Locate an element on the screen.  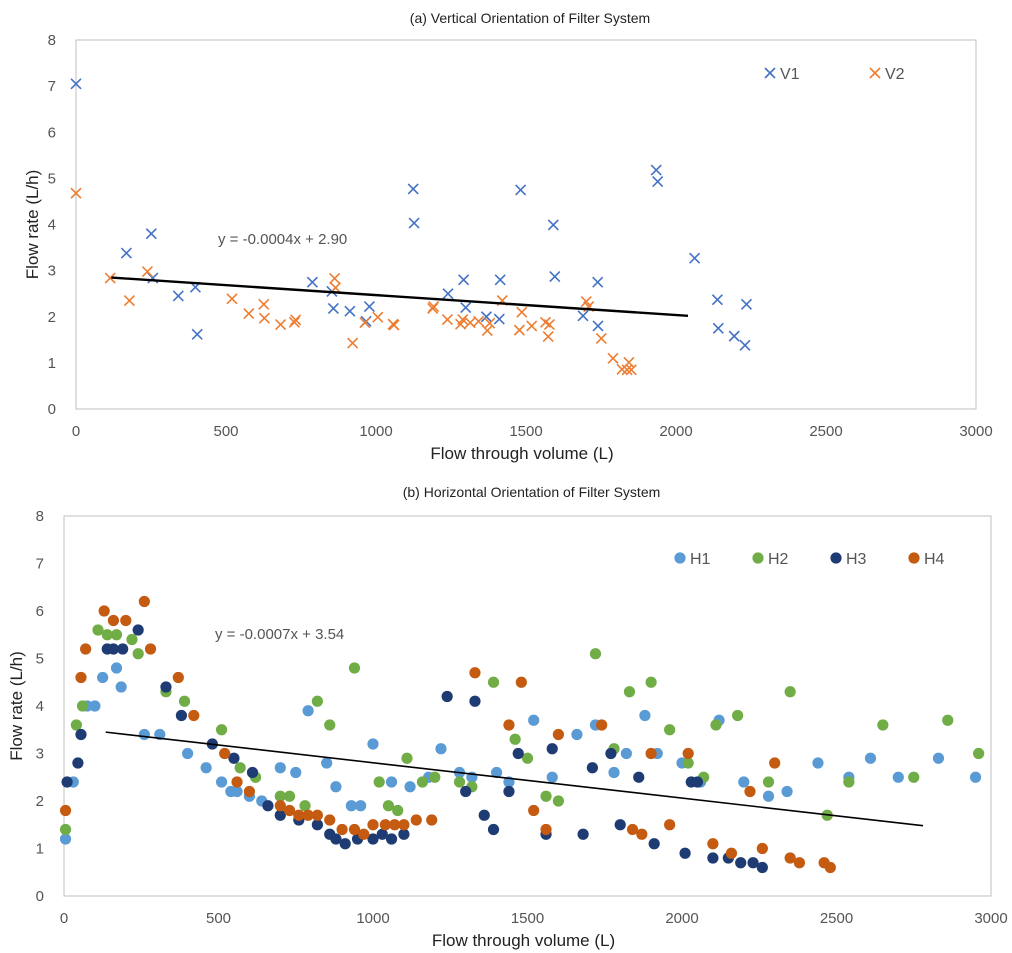
trendline-equation: y = -0.0004x + 2.90 is located at coordinates (282, 239).